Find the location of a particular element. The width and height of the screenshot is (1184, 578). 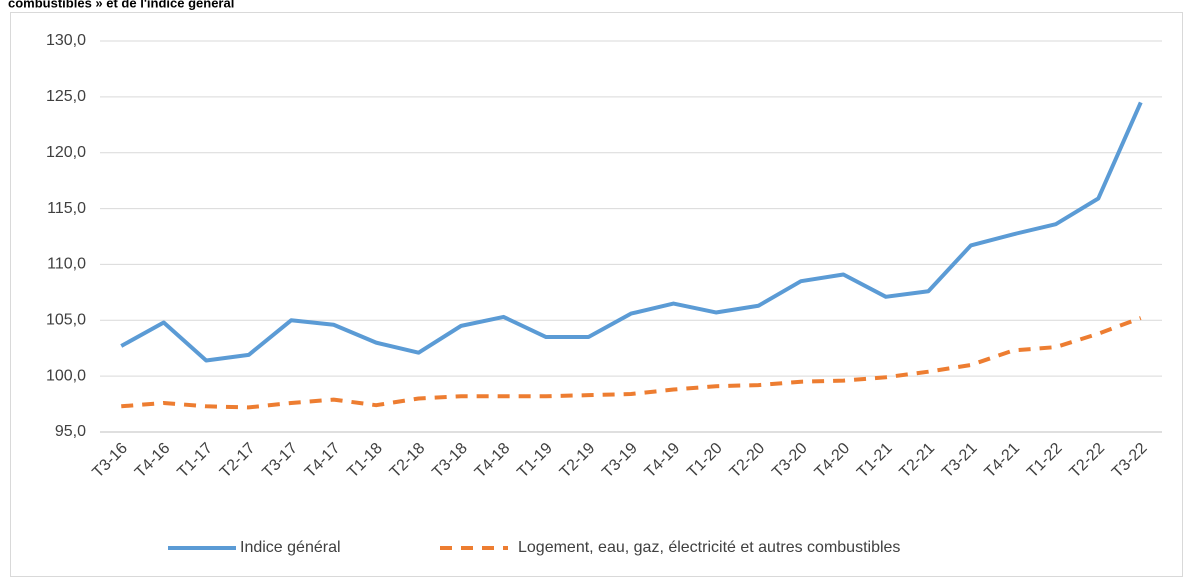

chart-title: combustibles » et de l'indice général is located at coordinates (121, 5).